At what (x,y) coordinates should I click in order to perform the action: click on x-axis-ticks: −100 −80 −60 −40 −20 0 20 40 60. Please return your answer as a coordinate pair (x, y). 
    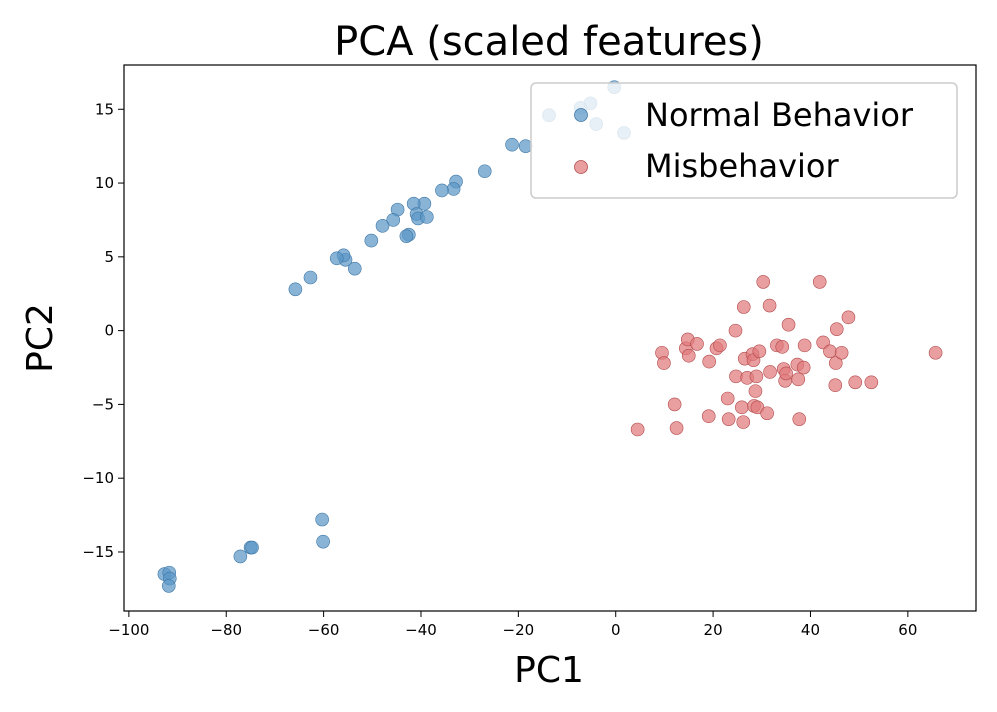
    Looking at the image, I should click on (512, 625).